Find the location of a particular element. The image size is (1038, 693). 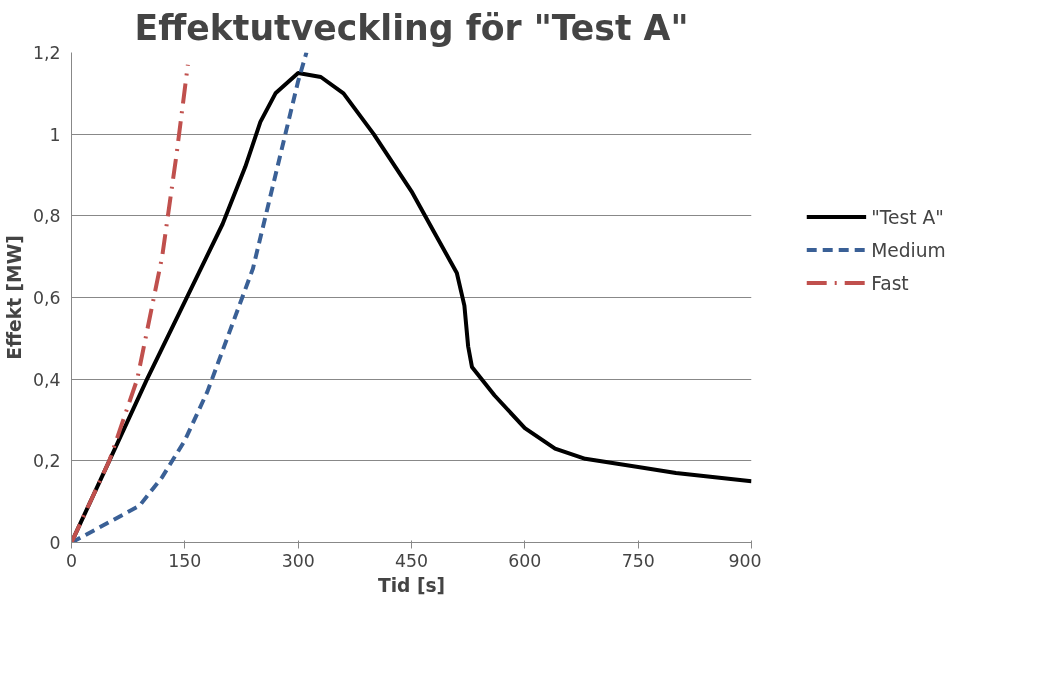

legend-label: Medium is located at coordinates (908, 250).